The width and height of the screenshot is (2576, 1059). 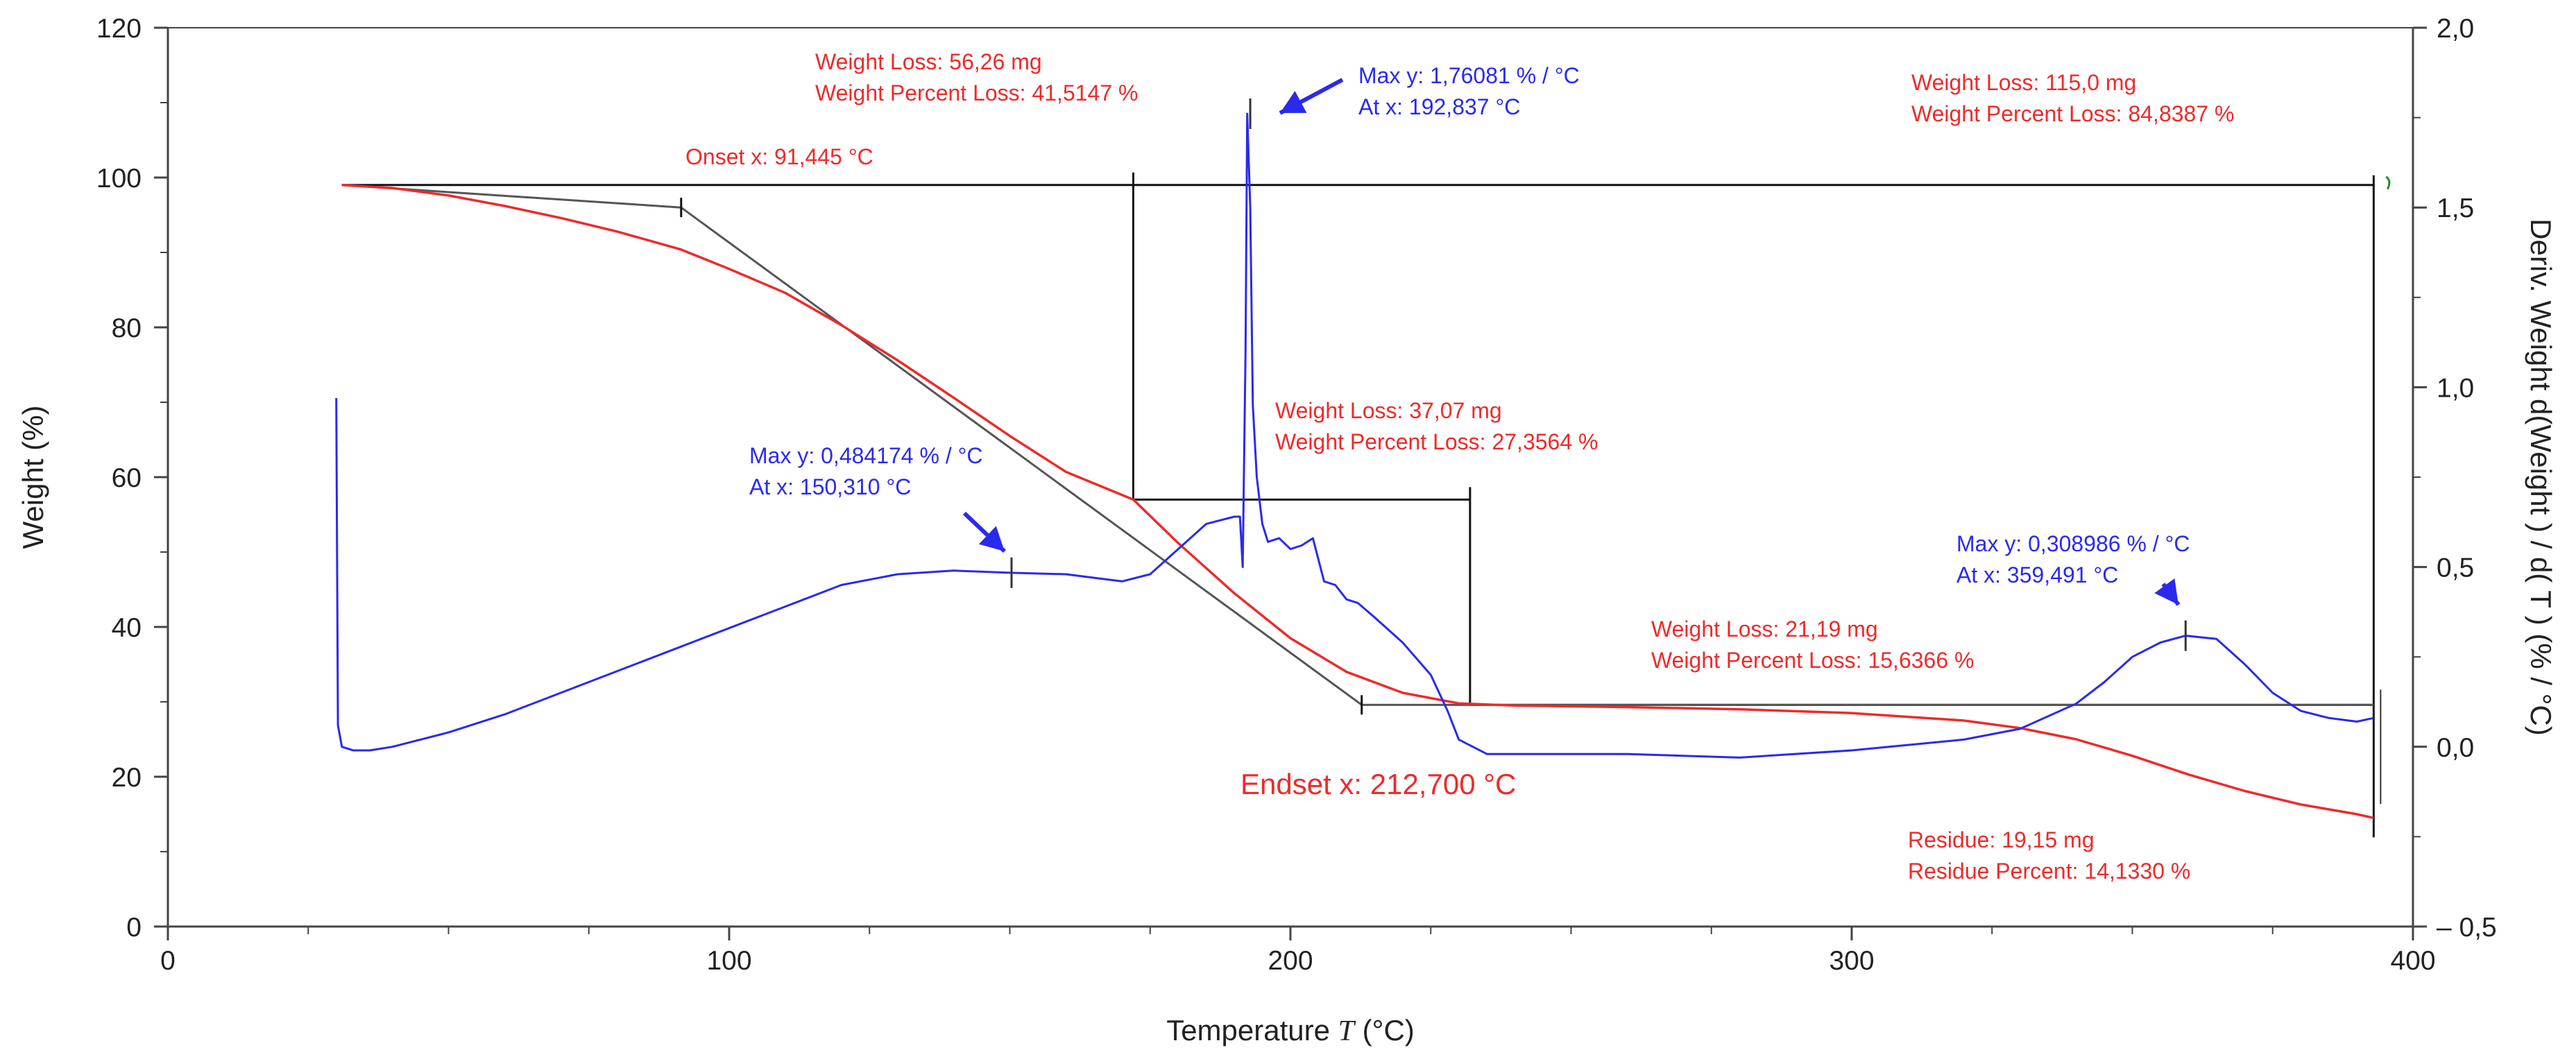 I want to click on x-tick-label: 100, so click(x=728, y=961).